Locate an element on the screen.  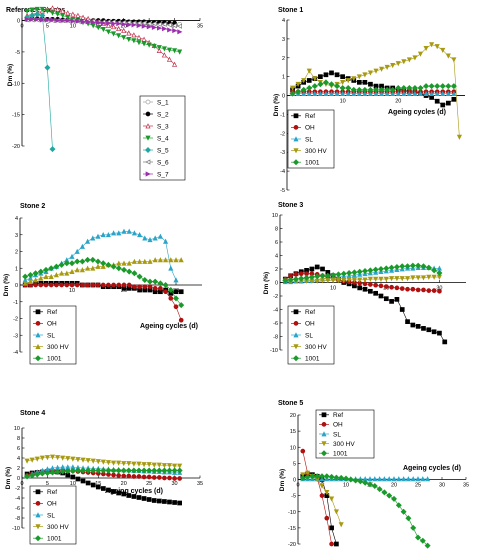
legend: Ref OH SL 300 HV 1001 is located at coordinates (311, 335).